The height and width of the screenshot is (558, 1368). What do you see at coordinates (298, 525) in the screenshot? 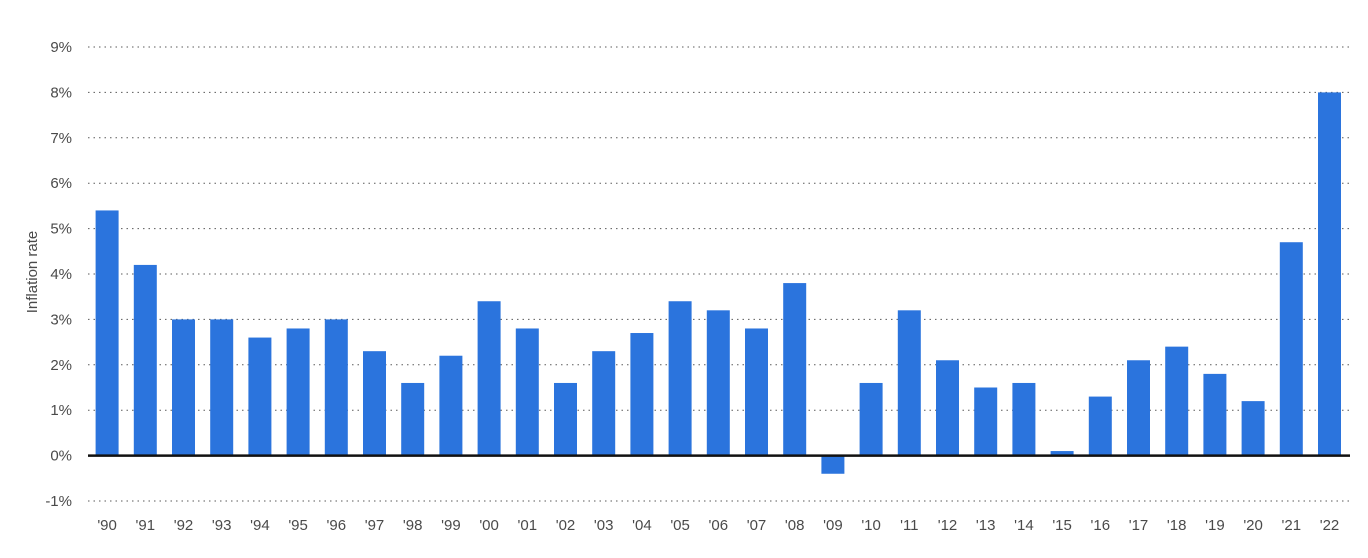
I see `x-tick-label: '95` at bounding box center [298, 525].